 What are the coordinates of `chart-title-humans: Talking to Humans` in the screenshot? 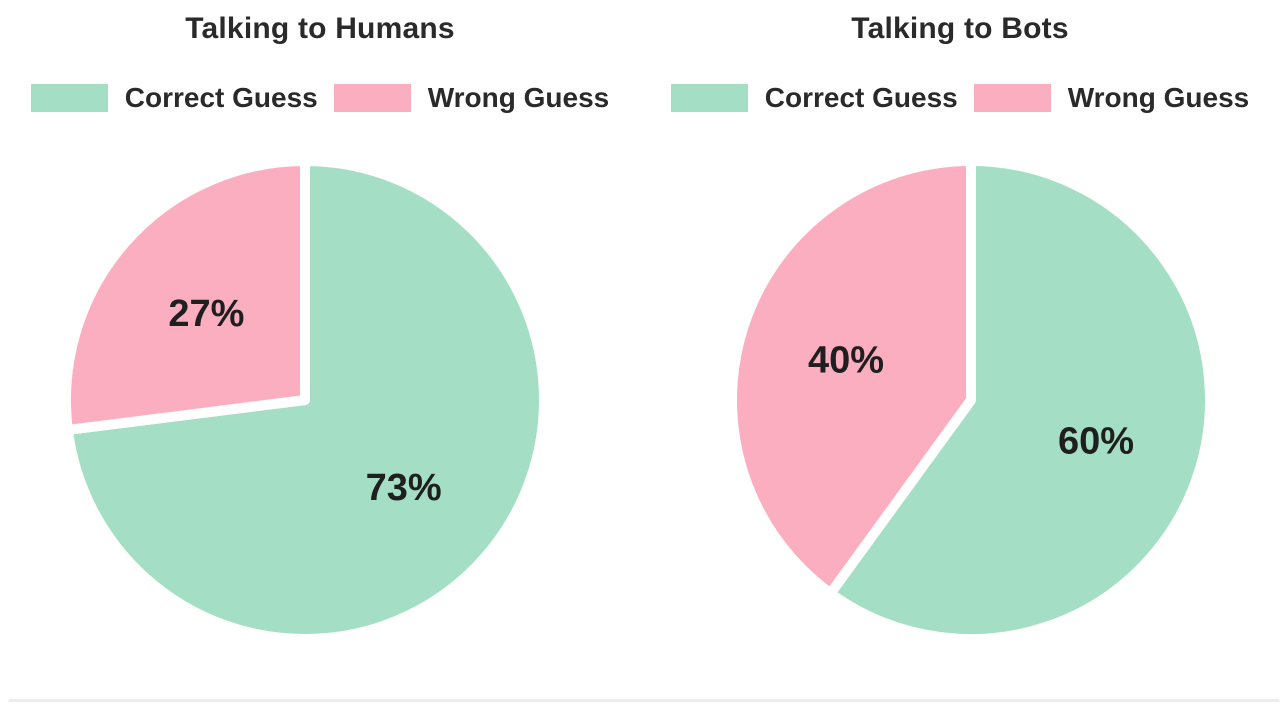 It's located at (320, 28).